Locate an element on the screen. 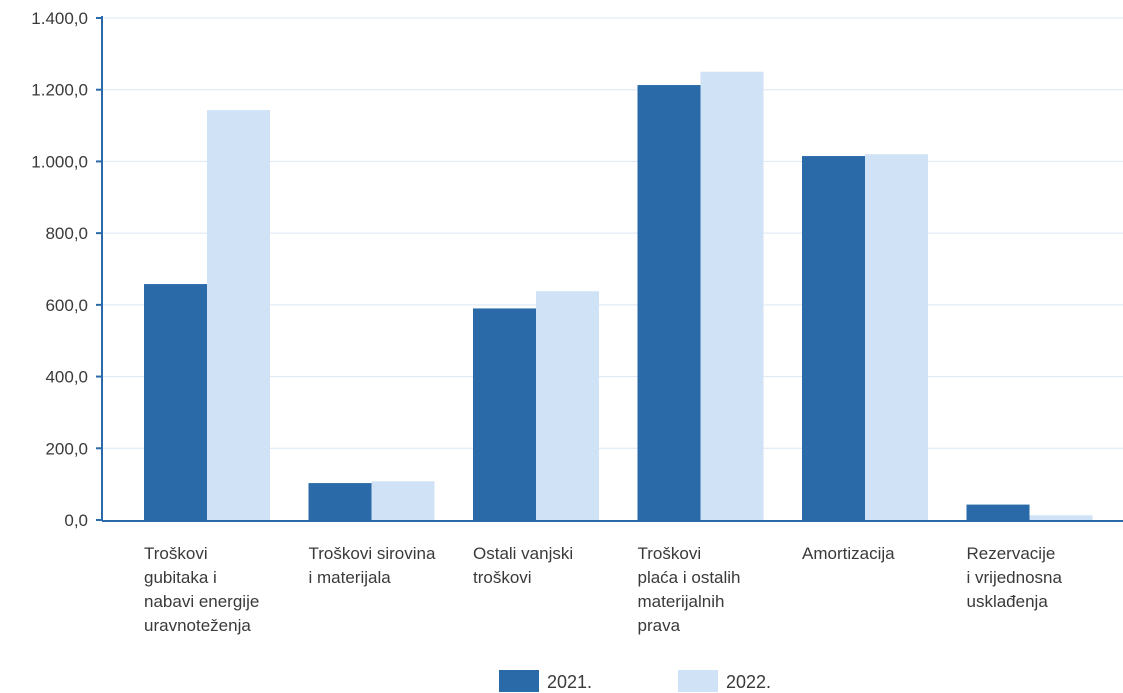  x-category-label: Troškovi plaća i ostalih materijalnih prava is located at coordinates (689, 589).